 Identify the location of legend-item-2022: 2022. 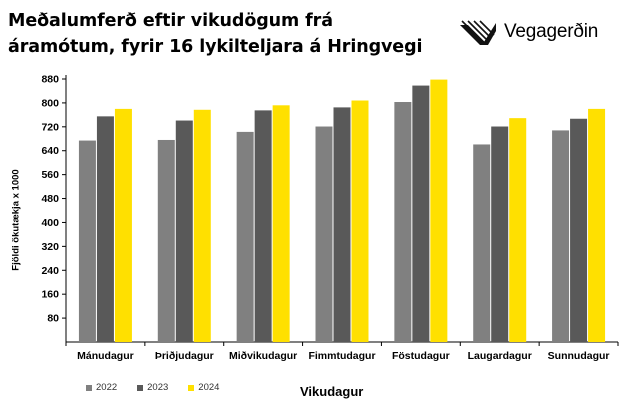
(101, 387).